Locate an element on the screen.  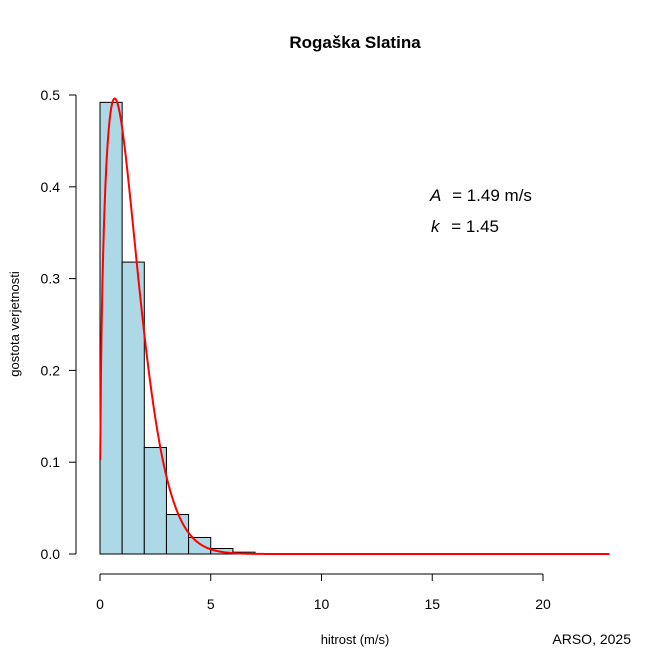
fit-parameters: A = 1.49 m/s k = 1.45 is located at coordinates (480, 211).